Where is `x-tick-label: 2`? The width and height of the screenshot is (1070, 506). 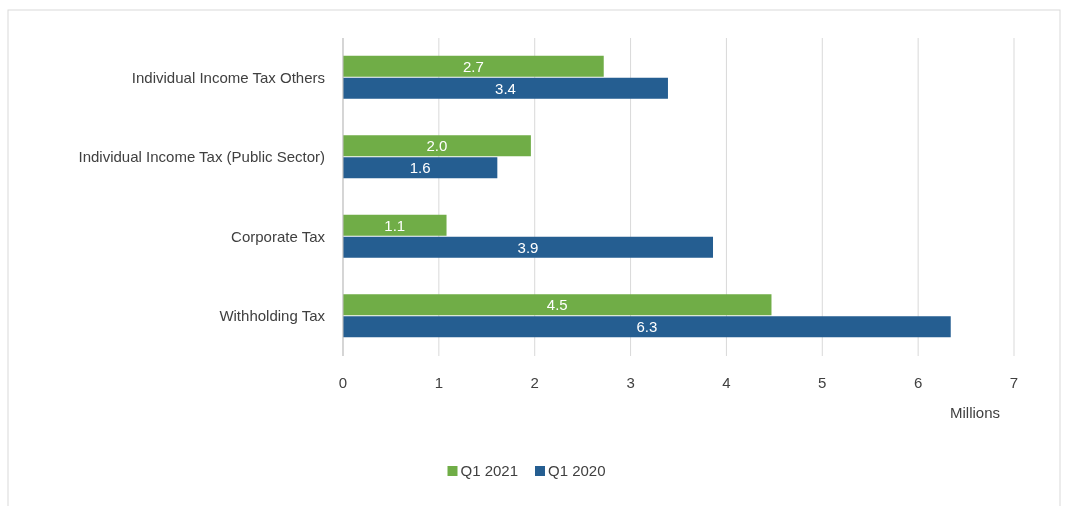
x-tick-label: 2 is located at coordinates (534, 382).